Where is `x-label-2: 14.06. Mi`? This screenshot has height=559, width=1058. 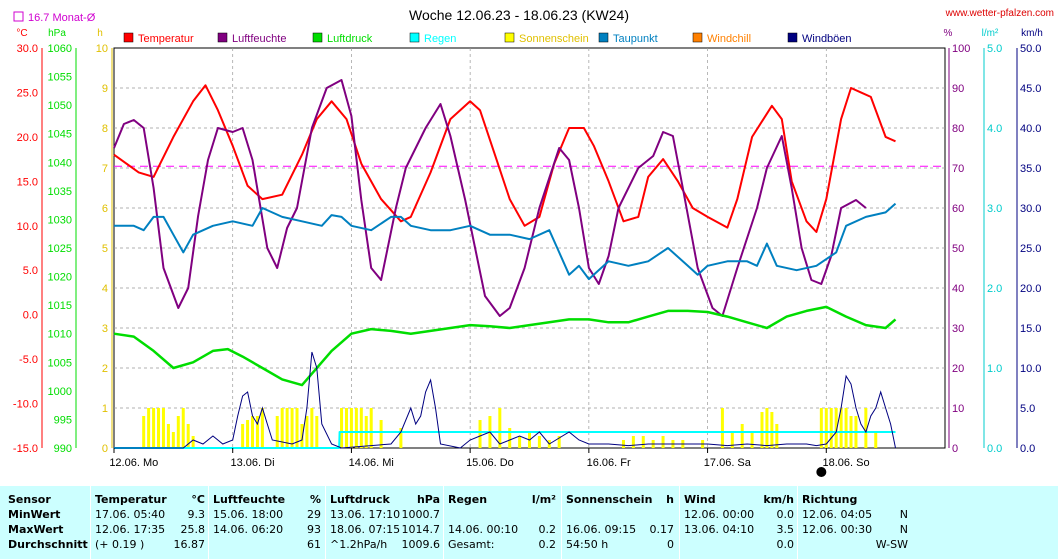 x-label-2: 14.06. Mi is located at coordinates (371, 463).